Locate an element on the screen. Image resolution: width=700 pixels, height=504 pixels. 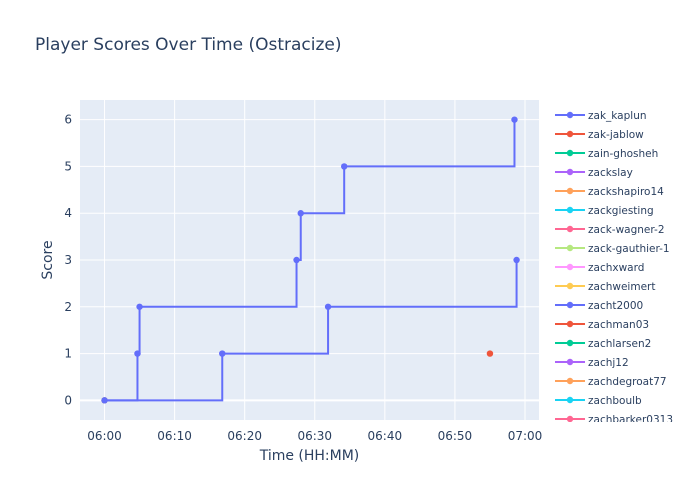
legend-label: zachbarker0313 is located at coordinates (630, 420).